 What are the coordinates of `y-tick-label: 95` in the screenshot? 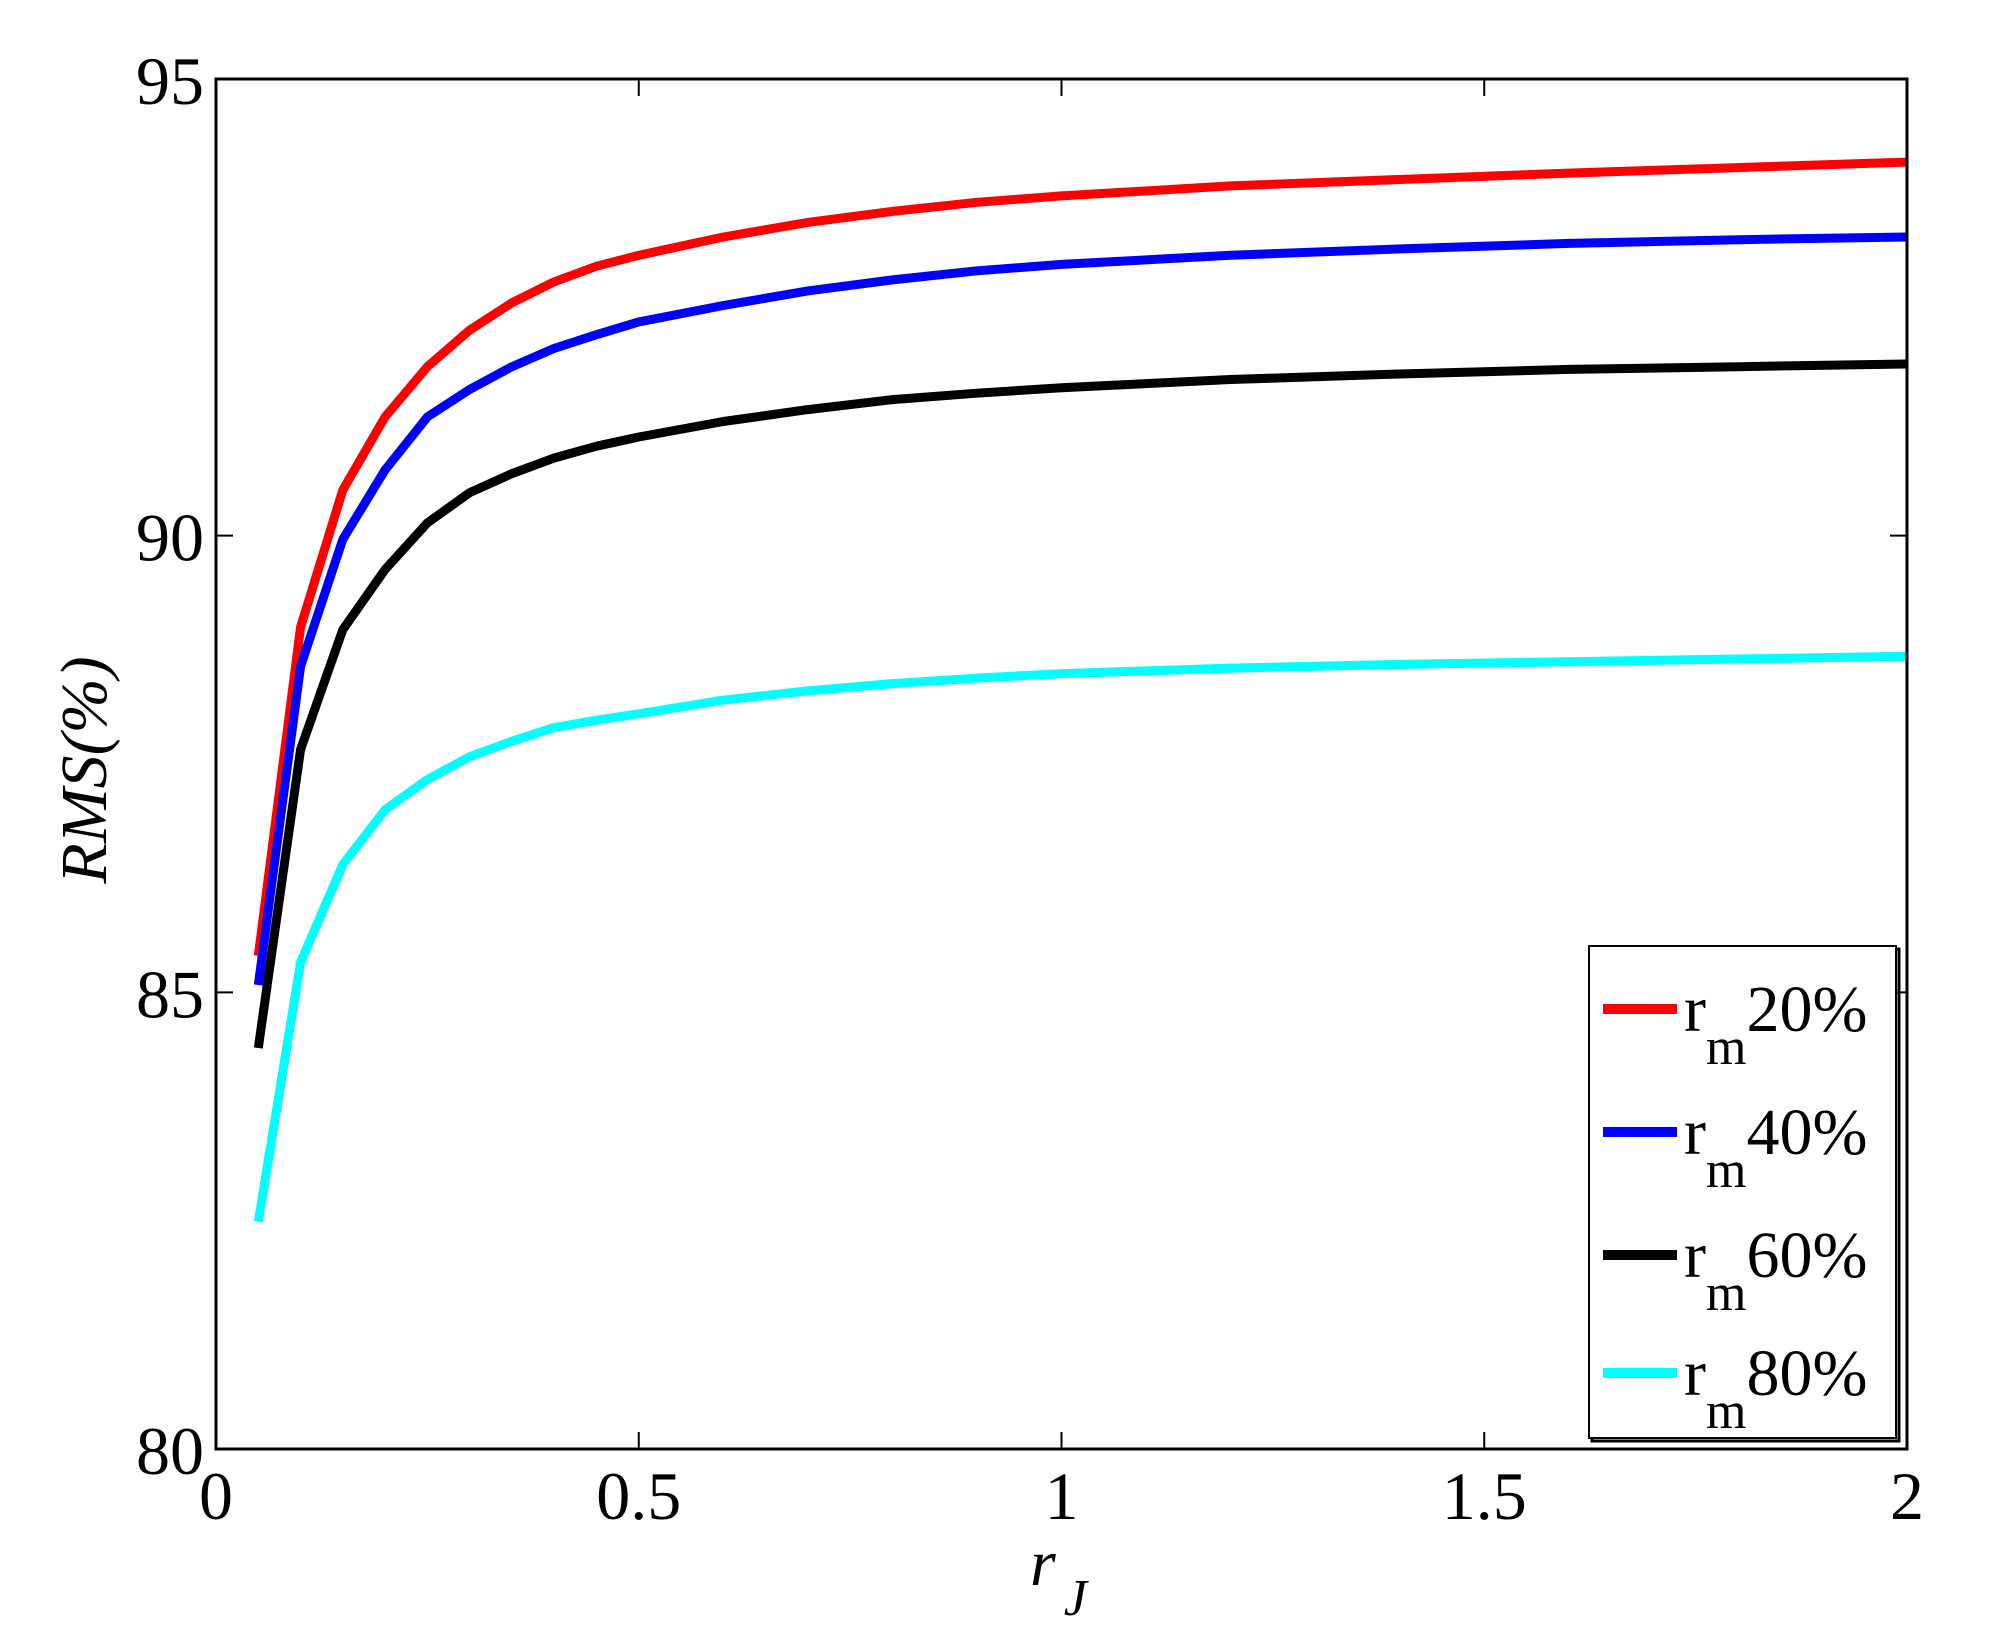 It's located at (170, 81).